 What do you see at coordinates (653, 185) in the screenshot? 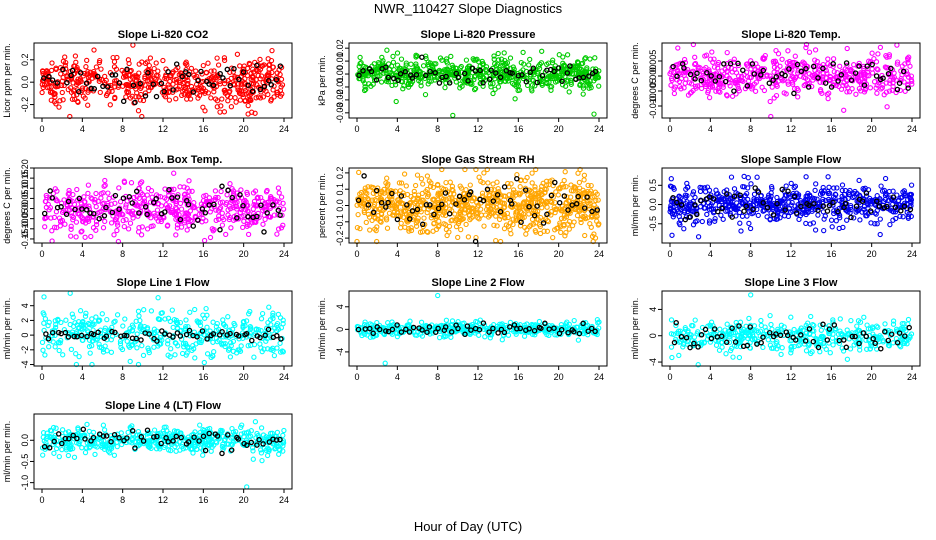
I see `y-tick-label: 0.5` at bounding box center [653, 185].